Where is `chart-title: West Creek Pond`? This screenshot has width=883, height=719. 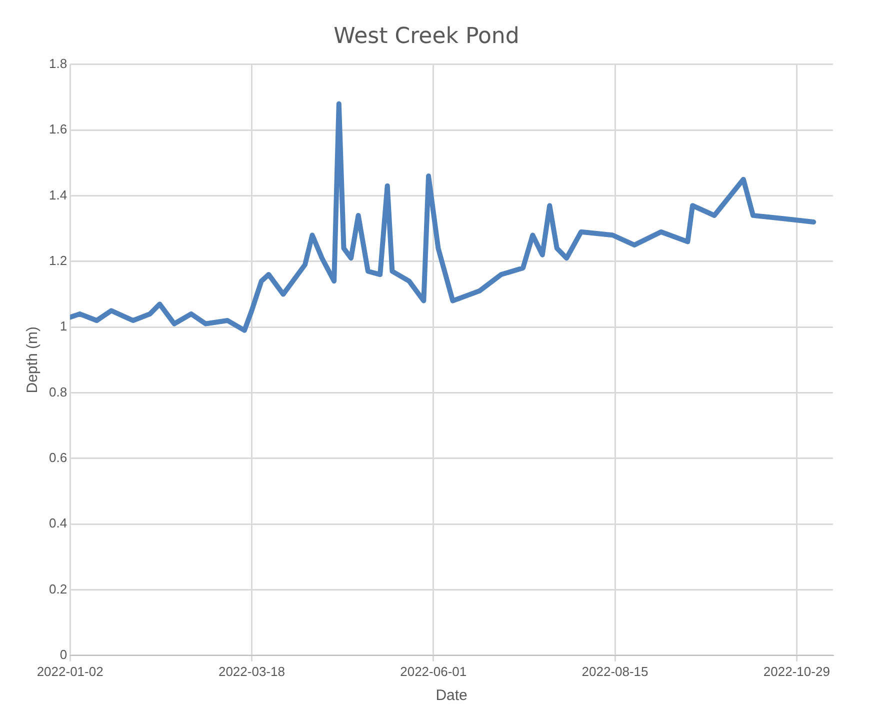 chart-title: West Creek Pond is located at coordinates (427, 36).